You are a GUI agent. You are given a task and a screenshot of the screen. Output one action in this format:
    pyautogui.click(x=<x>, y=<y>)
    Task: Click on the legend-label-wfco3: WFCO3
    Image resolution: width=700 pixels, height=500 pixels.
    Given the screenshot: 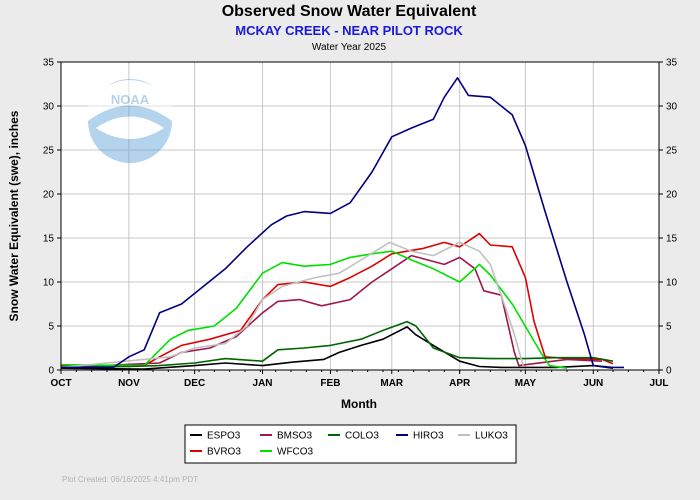 What is the action you would take?
    pyautogui.click(x=295, y=452)
    